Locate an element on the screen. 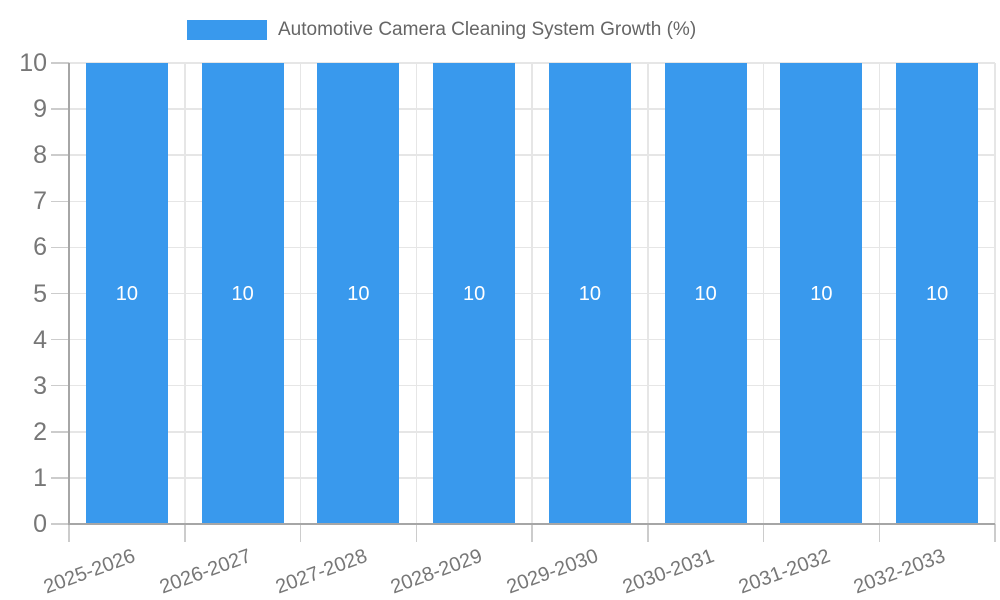 Image resolution: width=1000 pixels, height=600 pixels. x-axis-line is located at coordinates (532, 524).